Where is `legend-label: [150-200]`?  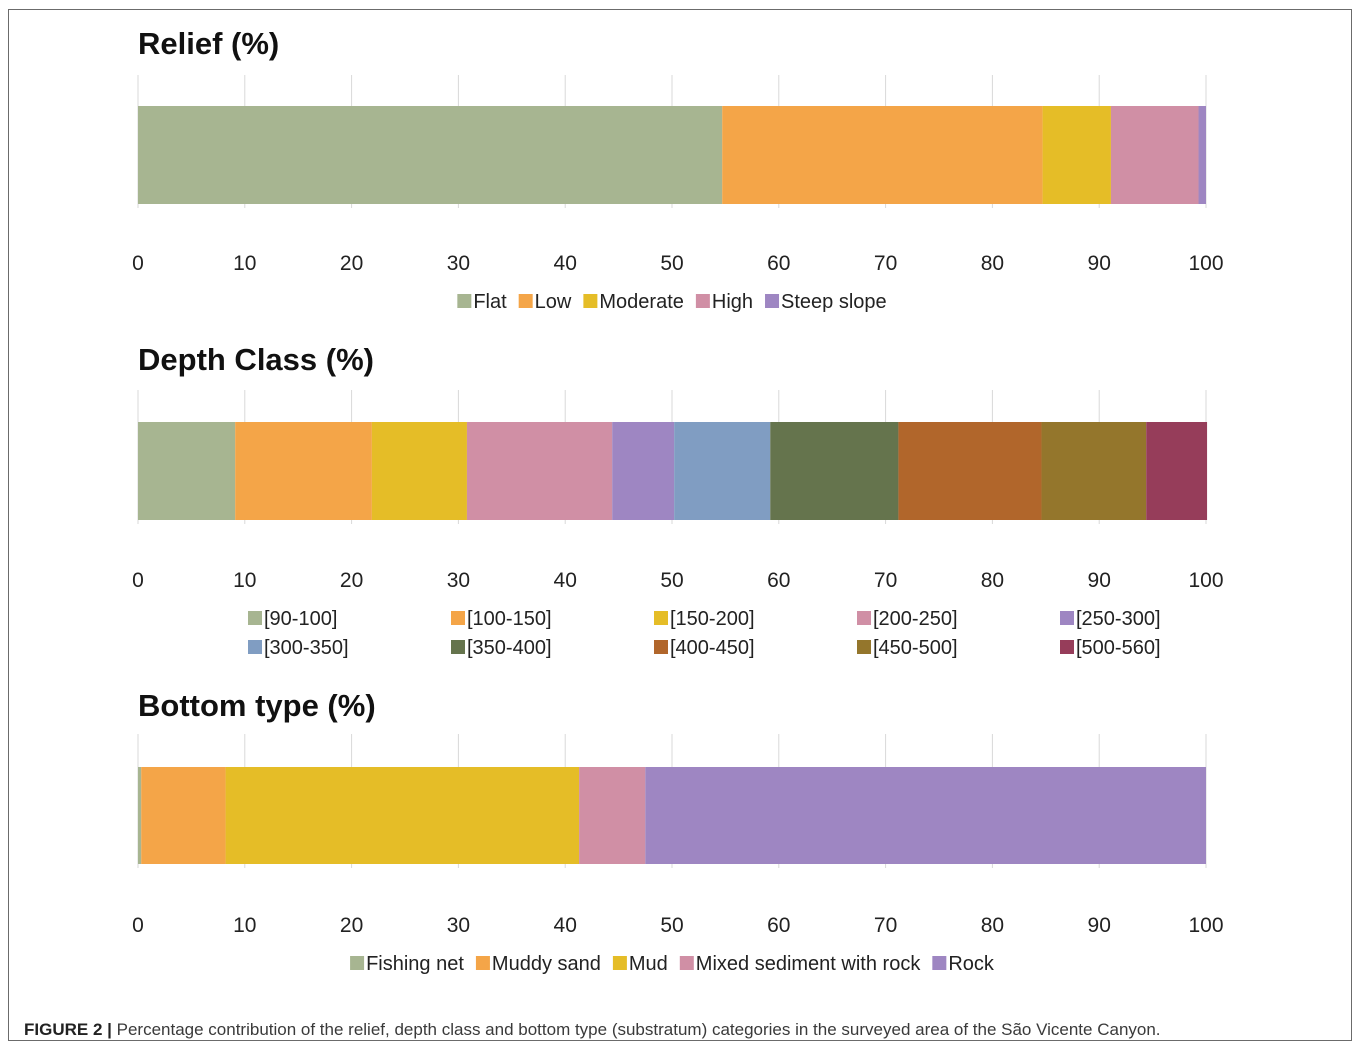
legend-label: [150-200] is located at coordinates (712, 619).